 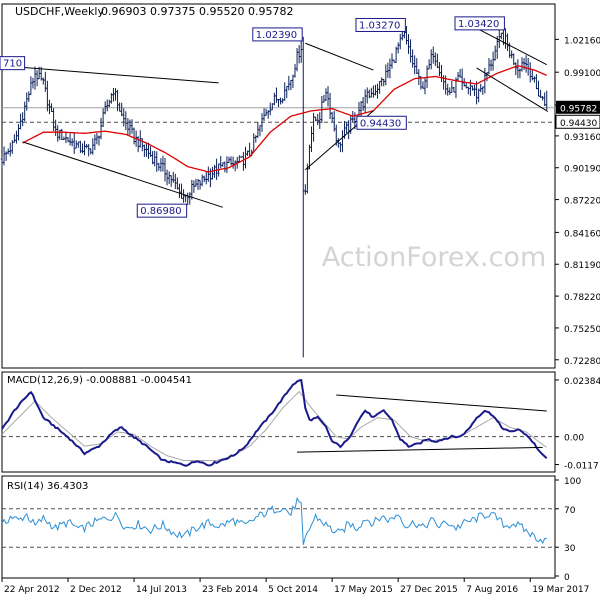 What do you see at coordinates (582, 362) in the screenshot?
I see `price-y-tick-label: 0.72280` at bounding box center [582, 362].